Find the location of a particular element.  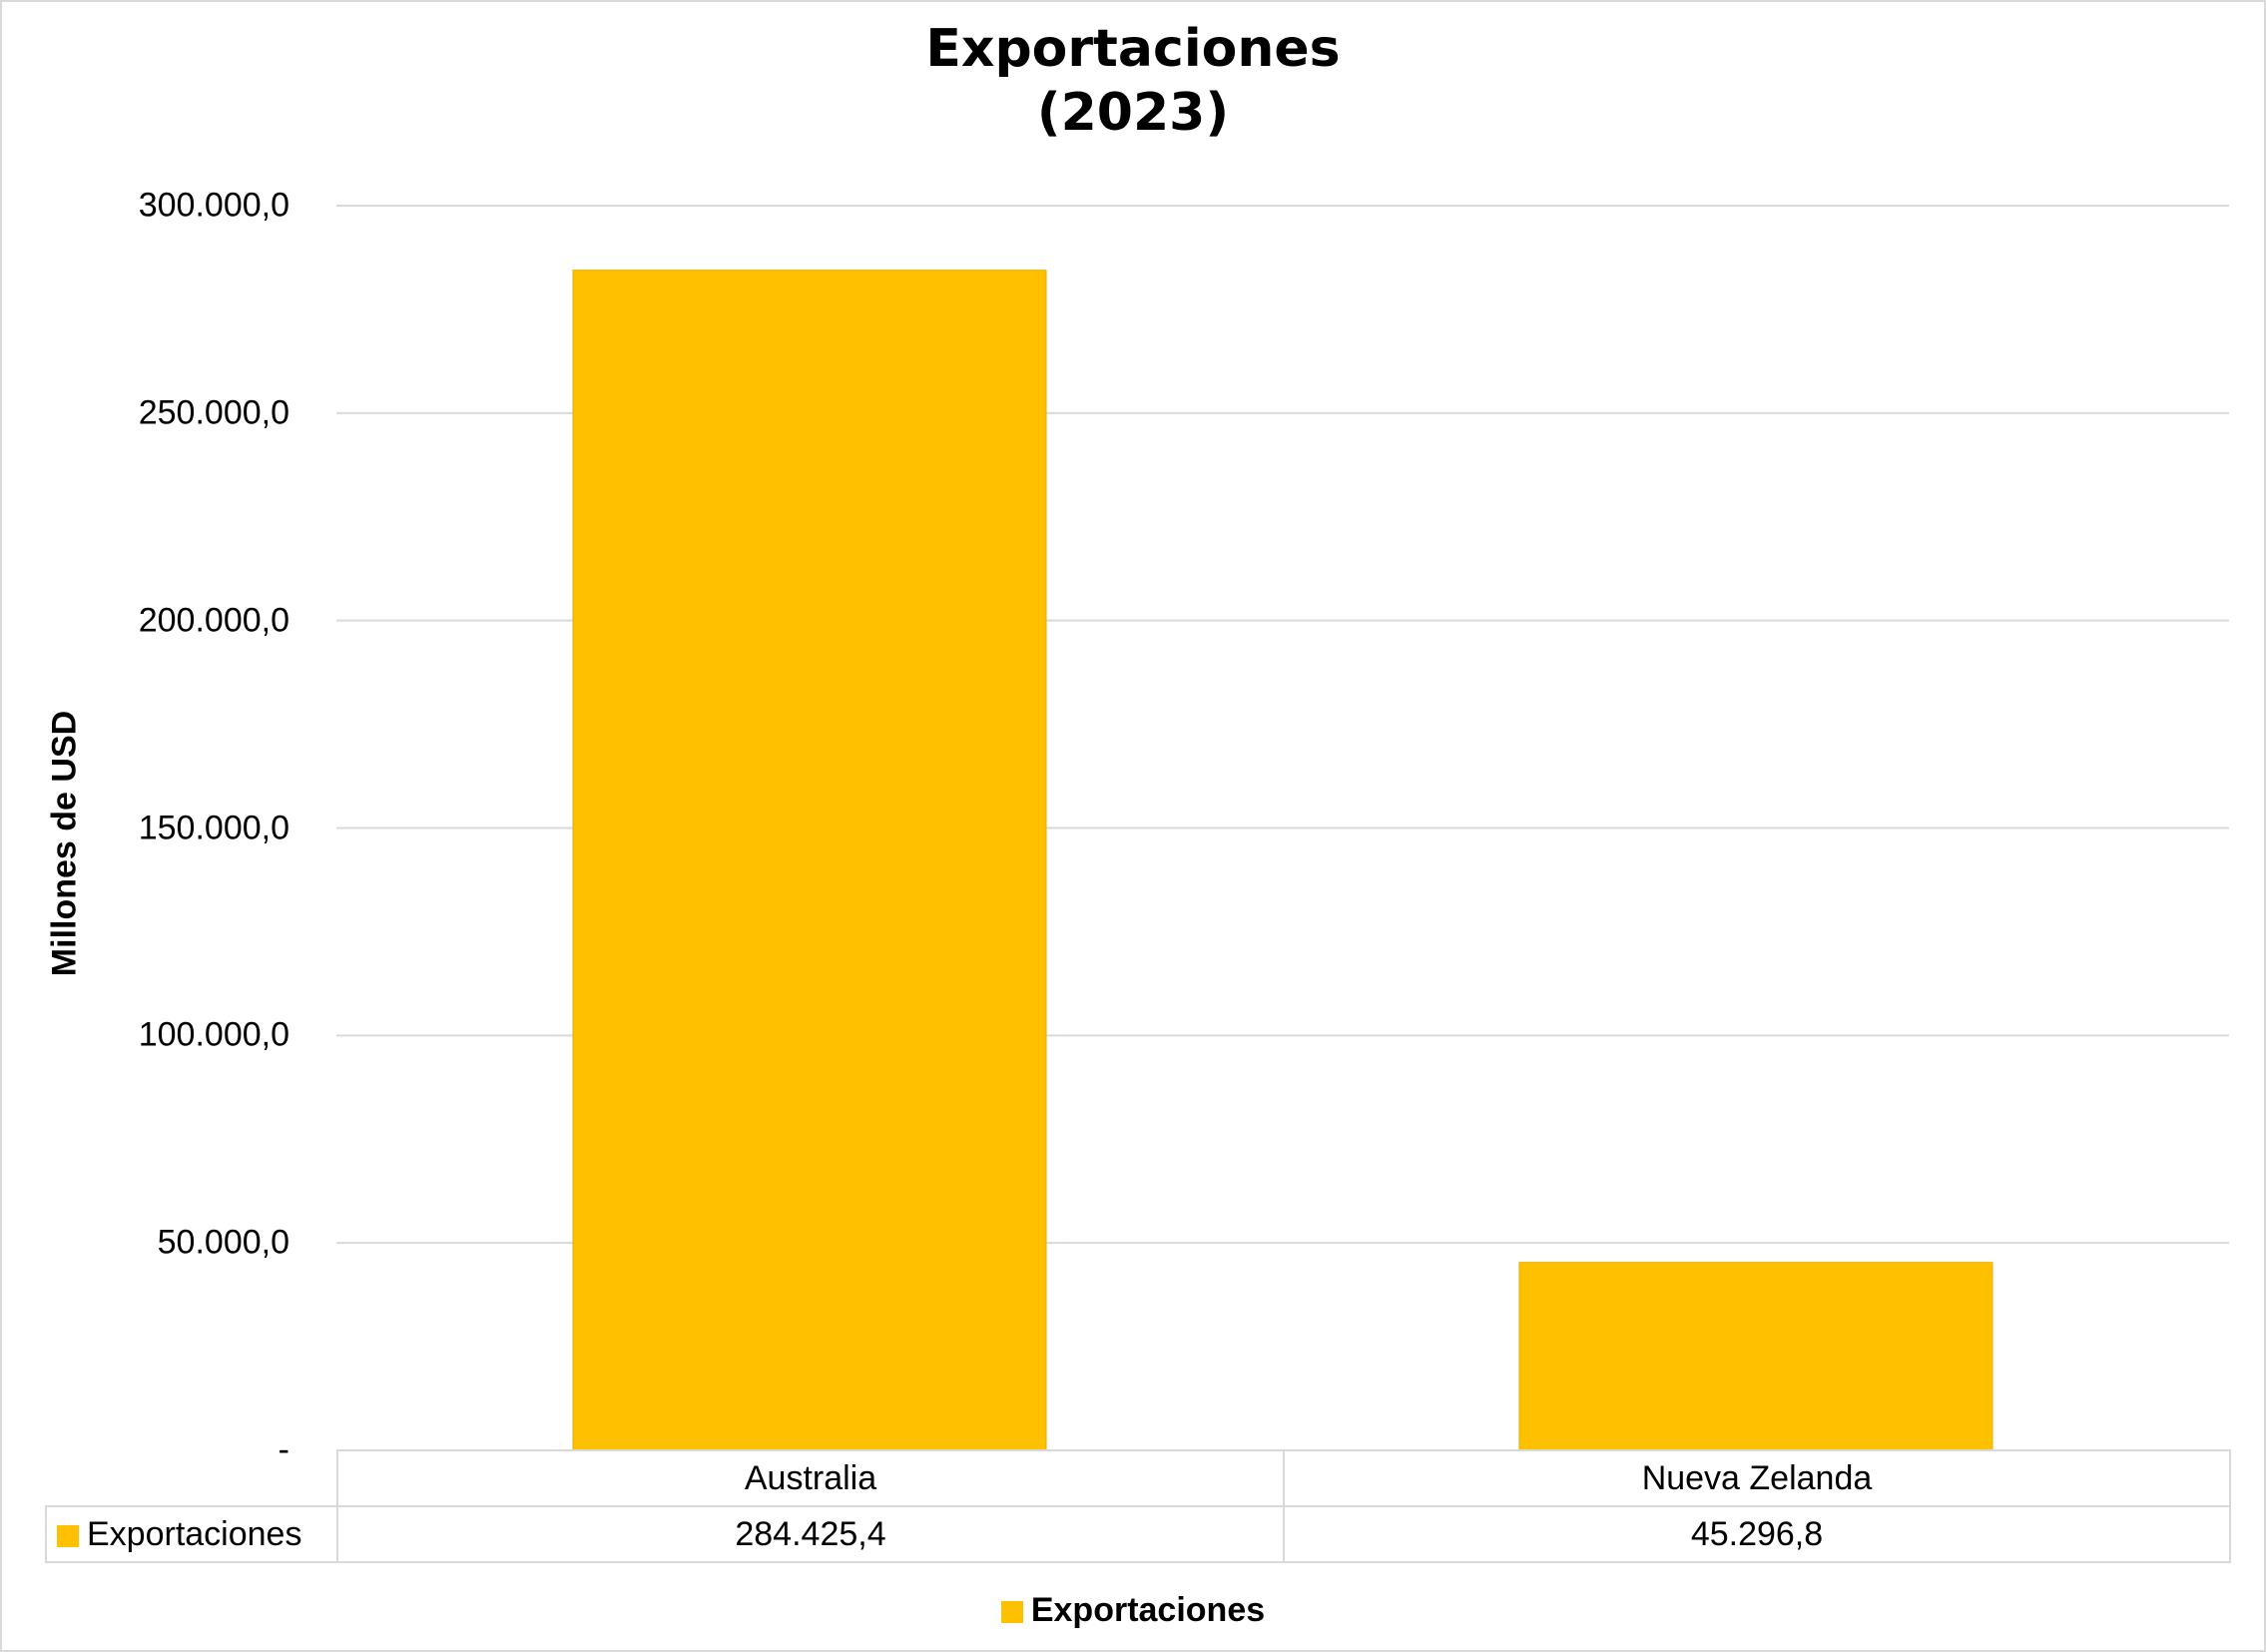

y-tick-label: 150.000,0 is located at coordinates (213, 827).